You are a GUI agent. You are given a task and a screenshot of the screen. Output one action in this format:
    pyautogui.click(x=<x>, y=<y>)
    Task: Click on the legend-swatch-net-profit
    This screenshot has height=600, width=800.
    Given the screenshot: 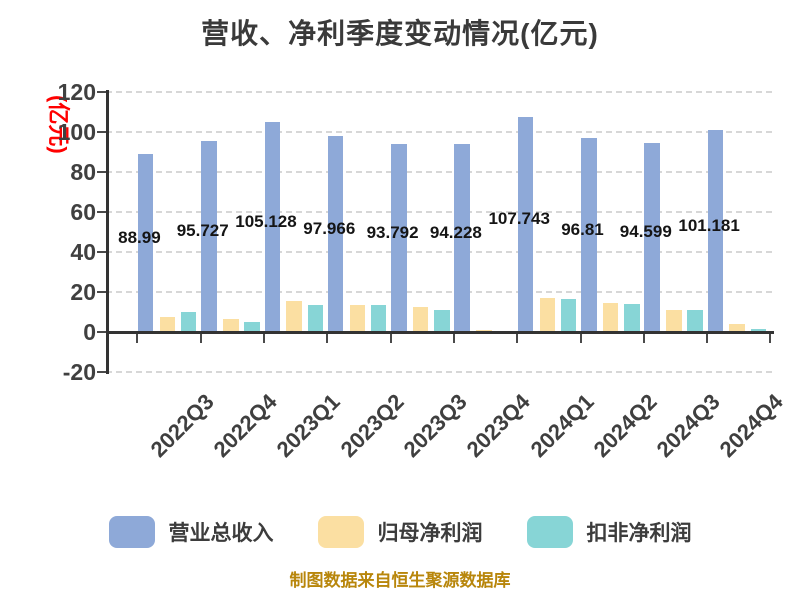 What is the action you would take?
    pyautogui.click(x=340, y=532)
    